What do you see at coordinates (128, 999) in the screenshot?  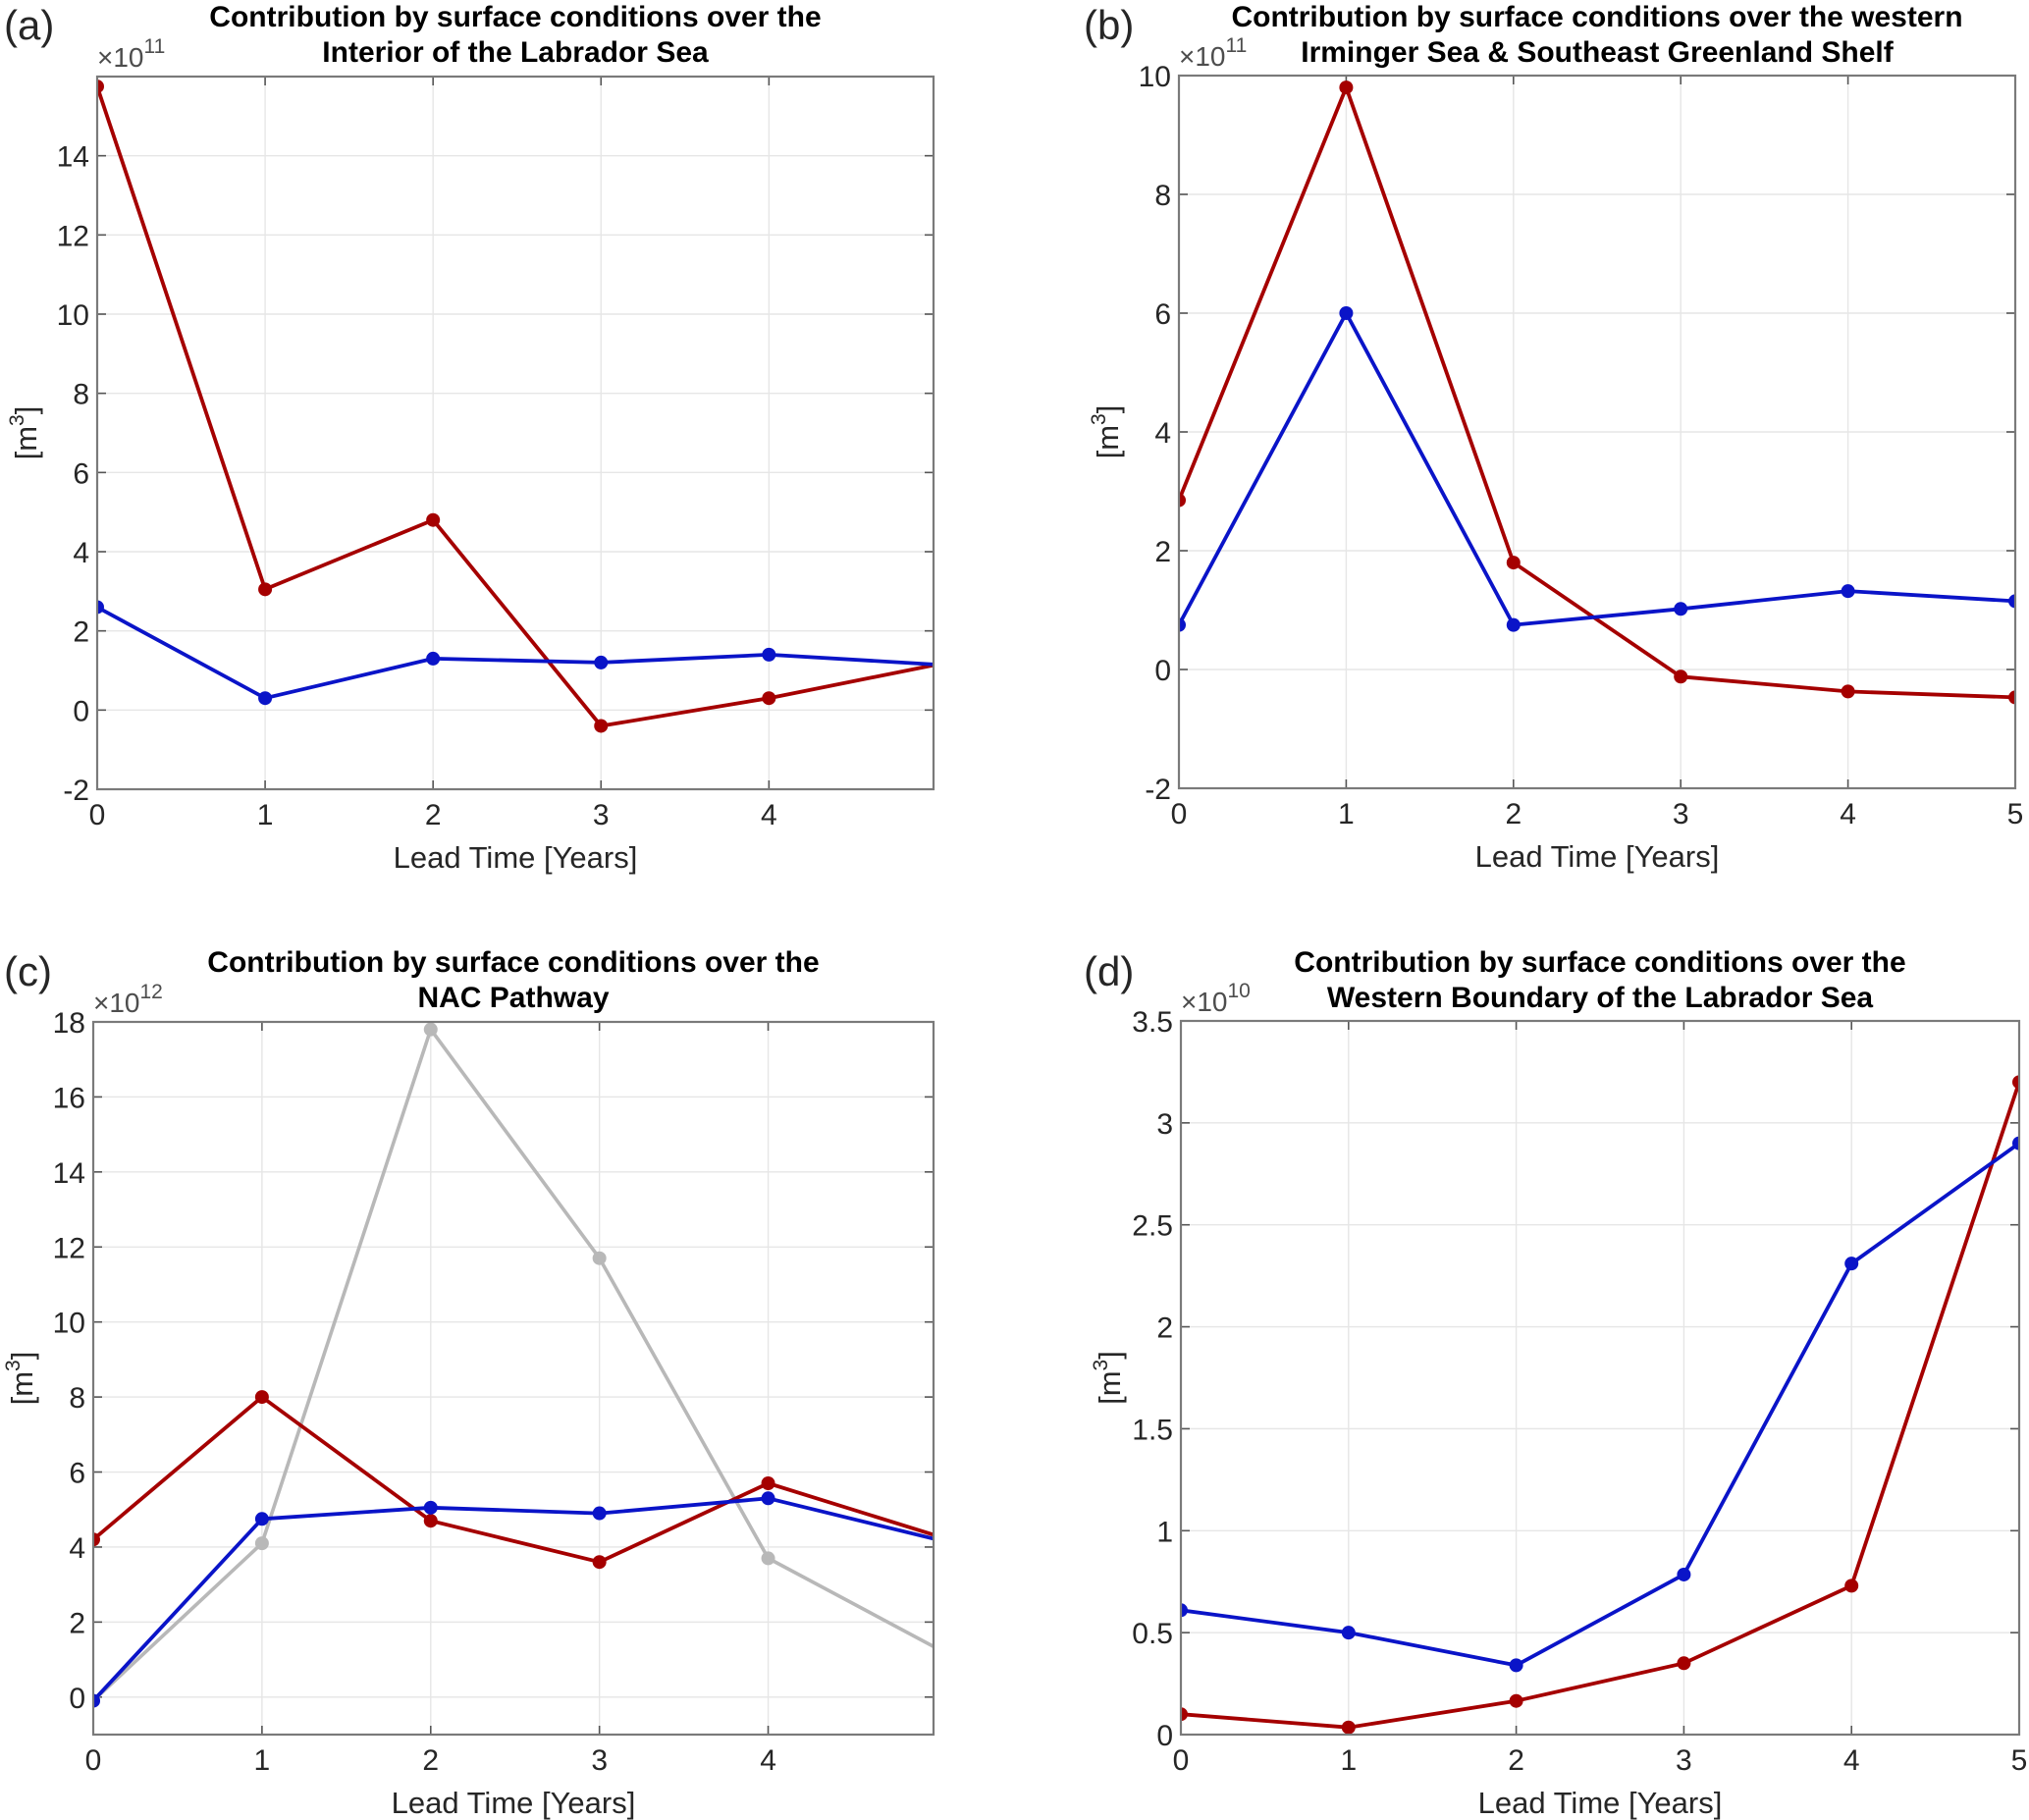 I see `y-exponent-label: ×10¹²` at bounding box center [128, 999].